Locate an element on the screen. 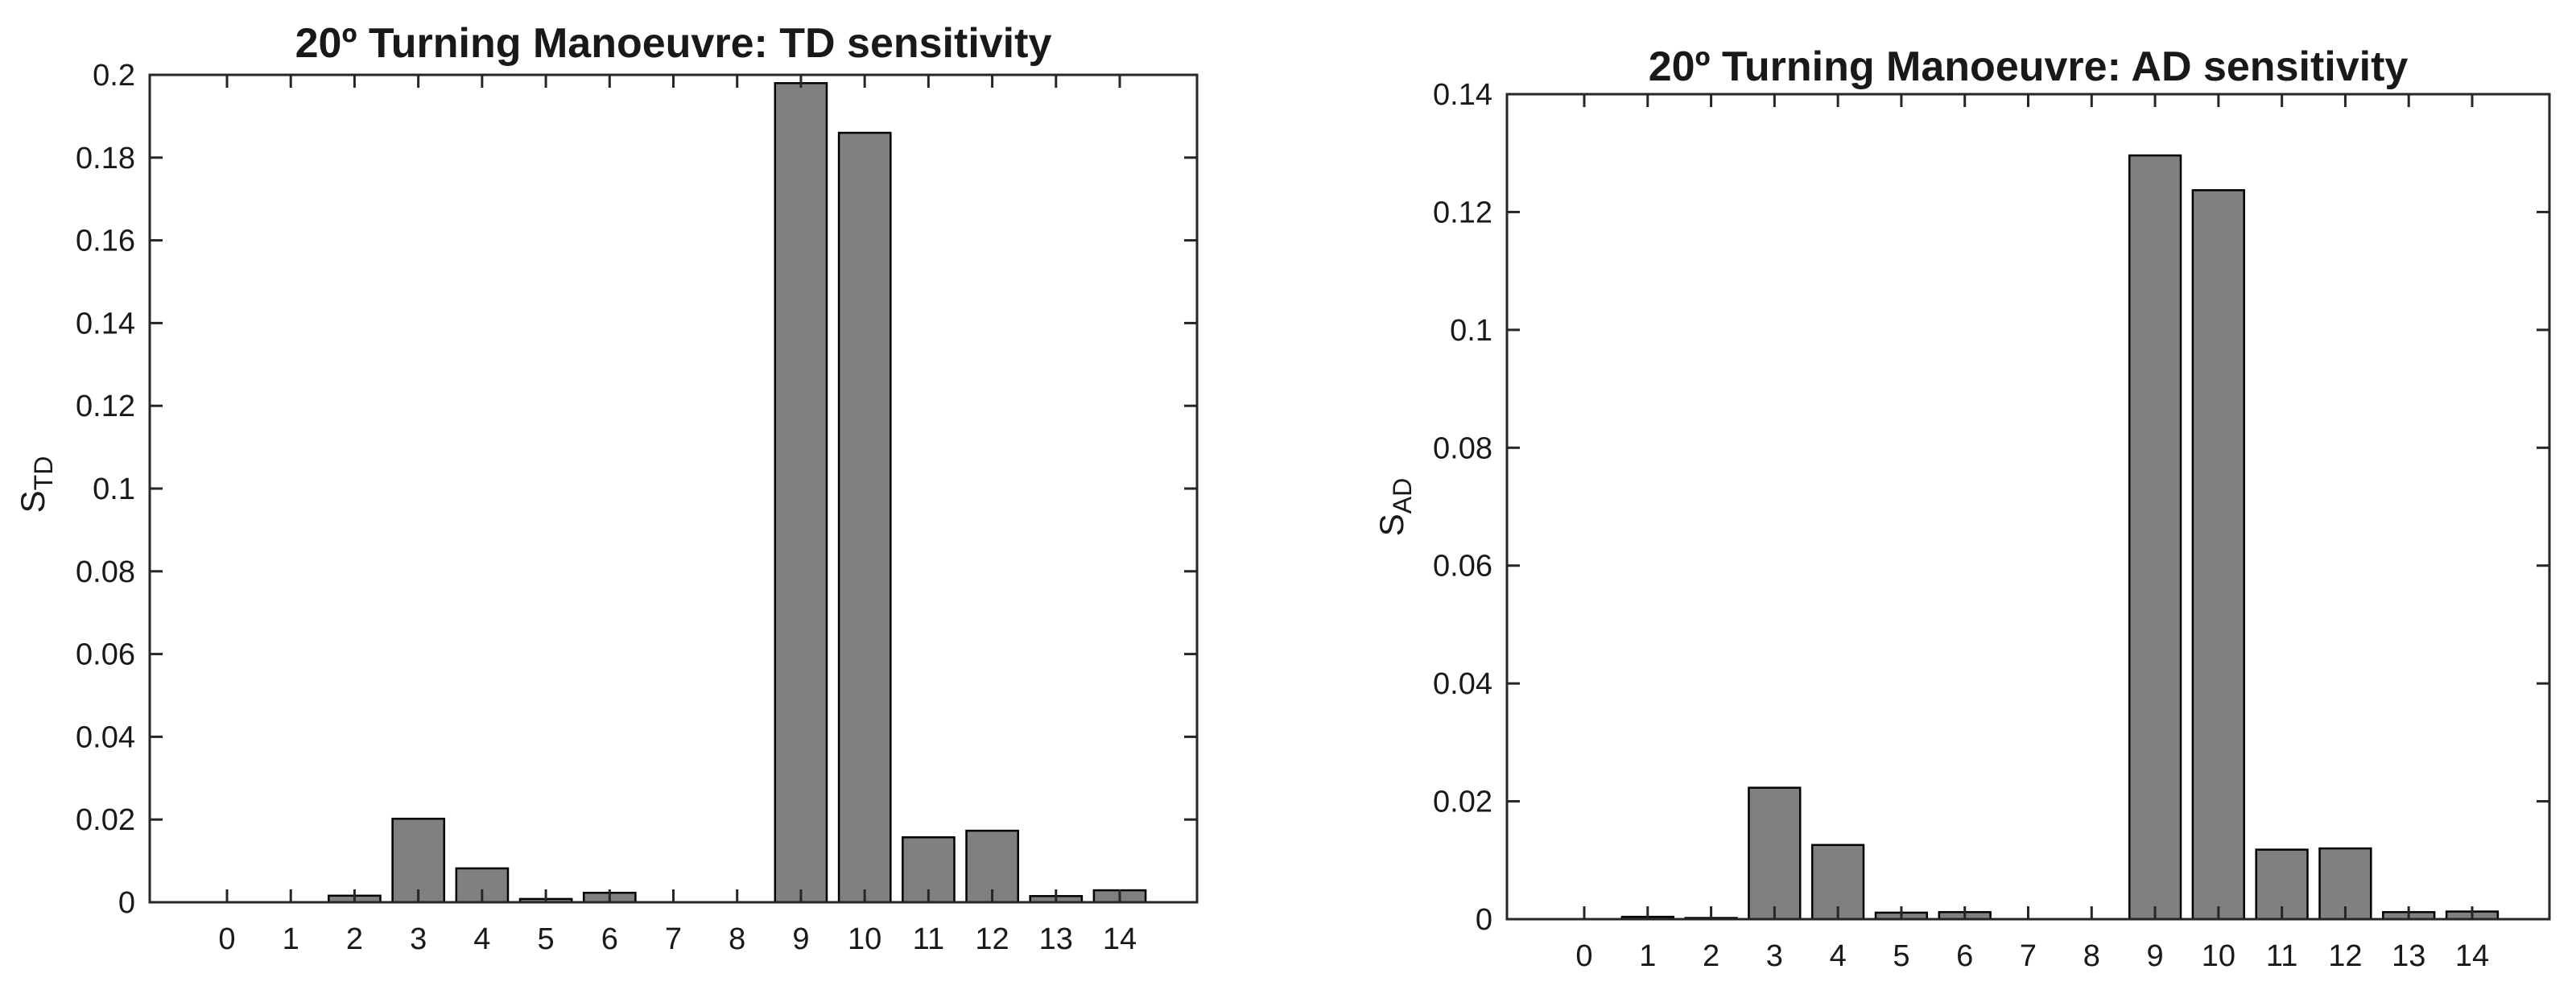 The image size is (2576, 990). y-tick-label: 0.16 is located at coordinates (106, 242).